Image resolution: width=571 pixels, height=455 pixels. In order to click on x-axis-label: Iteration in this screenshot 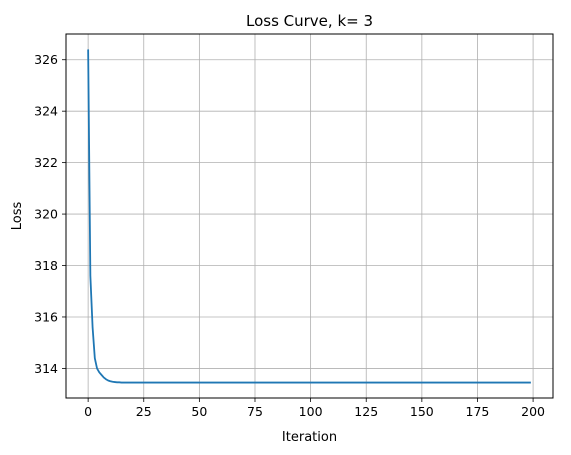, I will do `click(309, 437)`.